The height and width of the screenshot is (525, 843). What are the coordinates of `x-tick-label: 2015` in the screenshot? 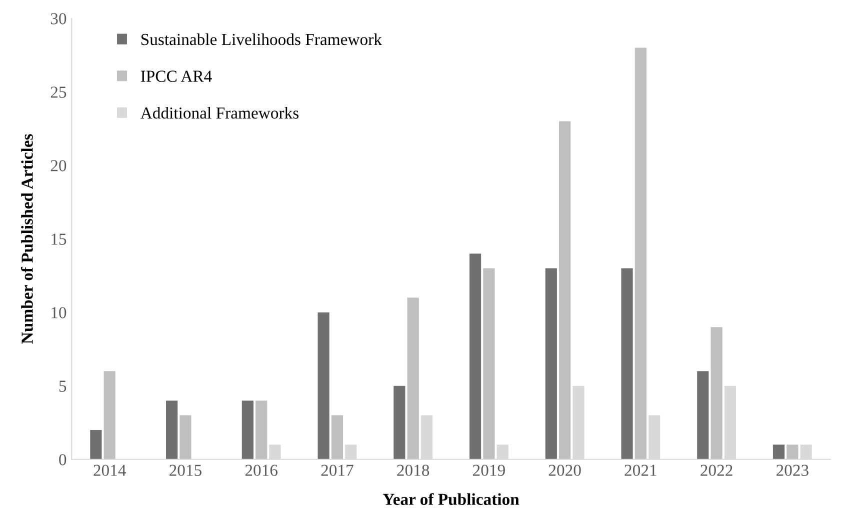 It's located at (186, 470).